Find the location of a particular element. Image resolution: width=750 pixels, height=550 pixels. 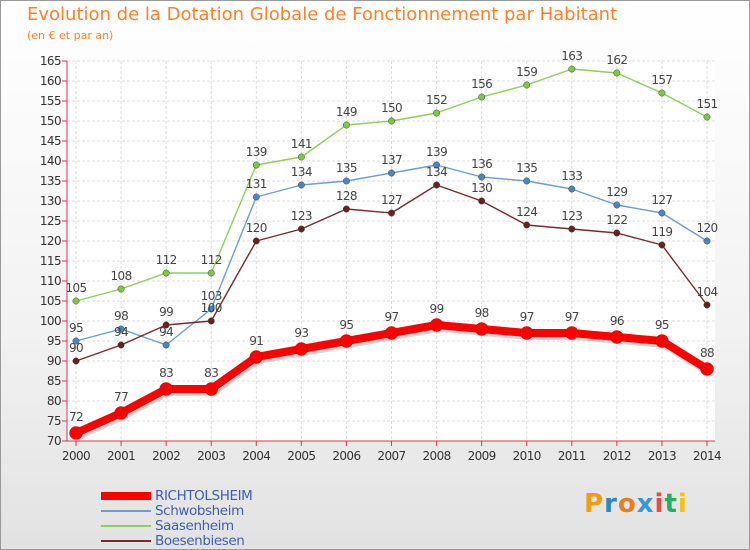

data-label: 83 is located at coordinates (166, 373).